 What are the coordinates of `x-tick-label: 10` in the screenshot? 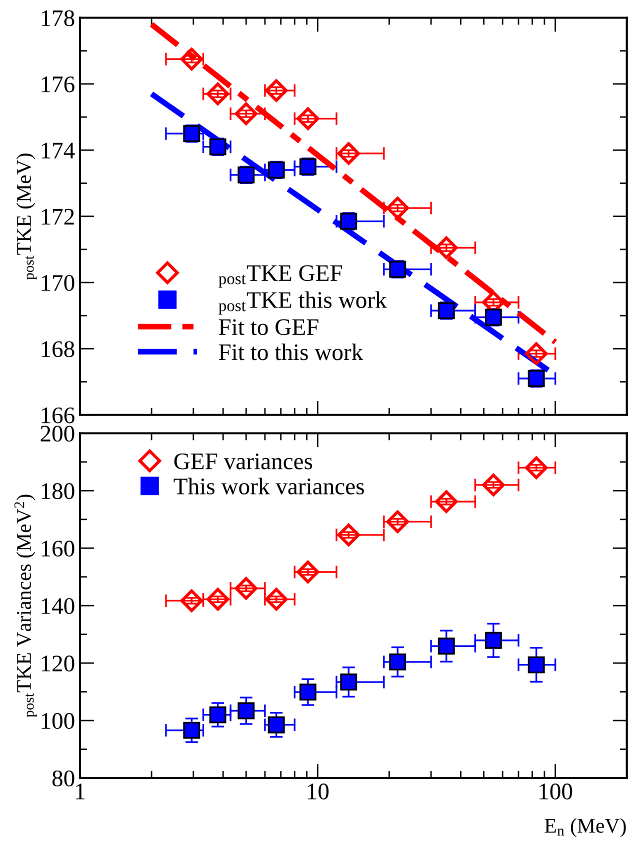 It's located at (318, 792).